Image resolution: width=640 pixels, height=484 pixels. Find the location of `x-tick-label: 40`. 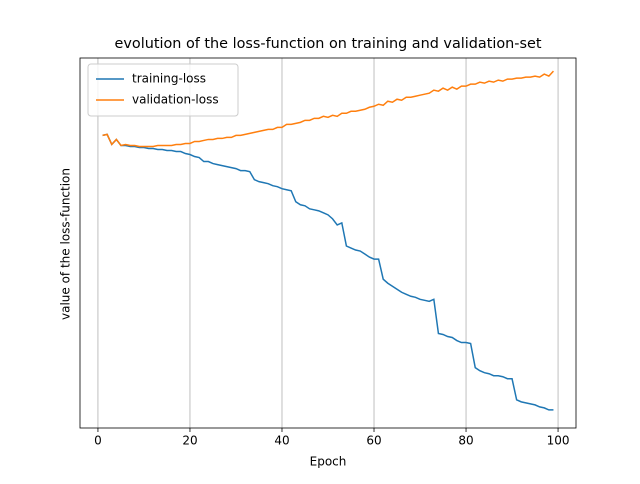

x-tick-label: 40 is located at coordinates (281, 441).